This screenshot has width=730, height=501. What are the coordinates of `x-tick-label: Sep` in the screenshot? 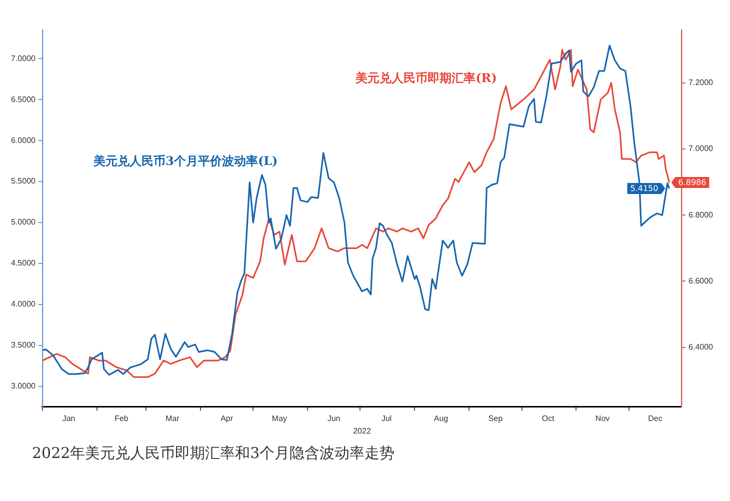 It's located at (496, 418).